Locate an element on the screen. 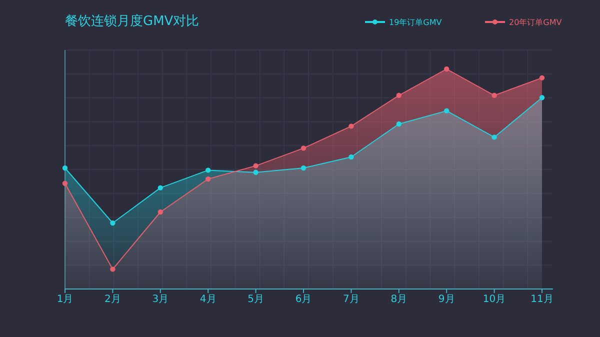 The height and width of the screenshot is (337, 600). chart-title: 餐饮连锁月度GMV对比 is located at coordinates (132, 21).